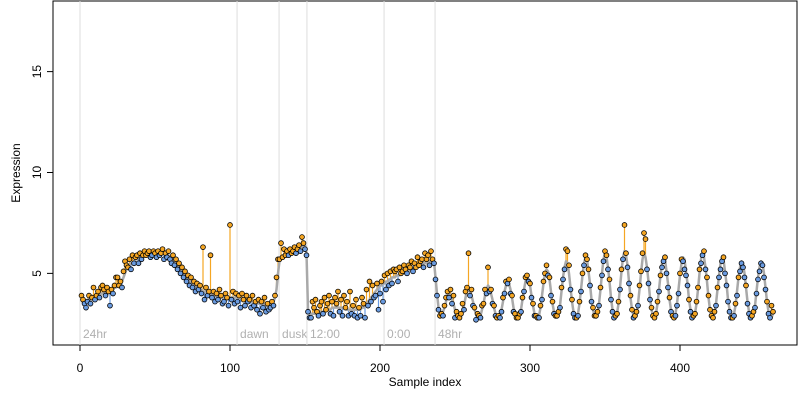  I want to click on x-tick-label: 0, so click(80, 368).